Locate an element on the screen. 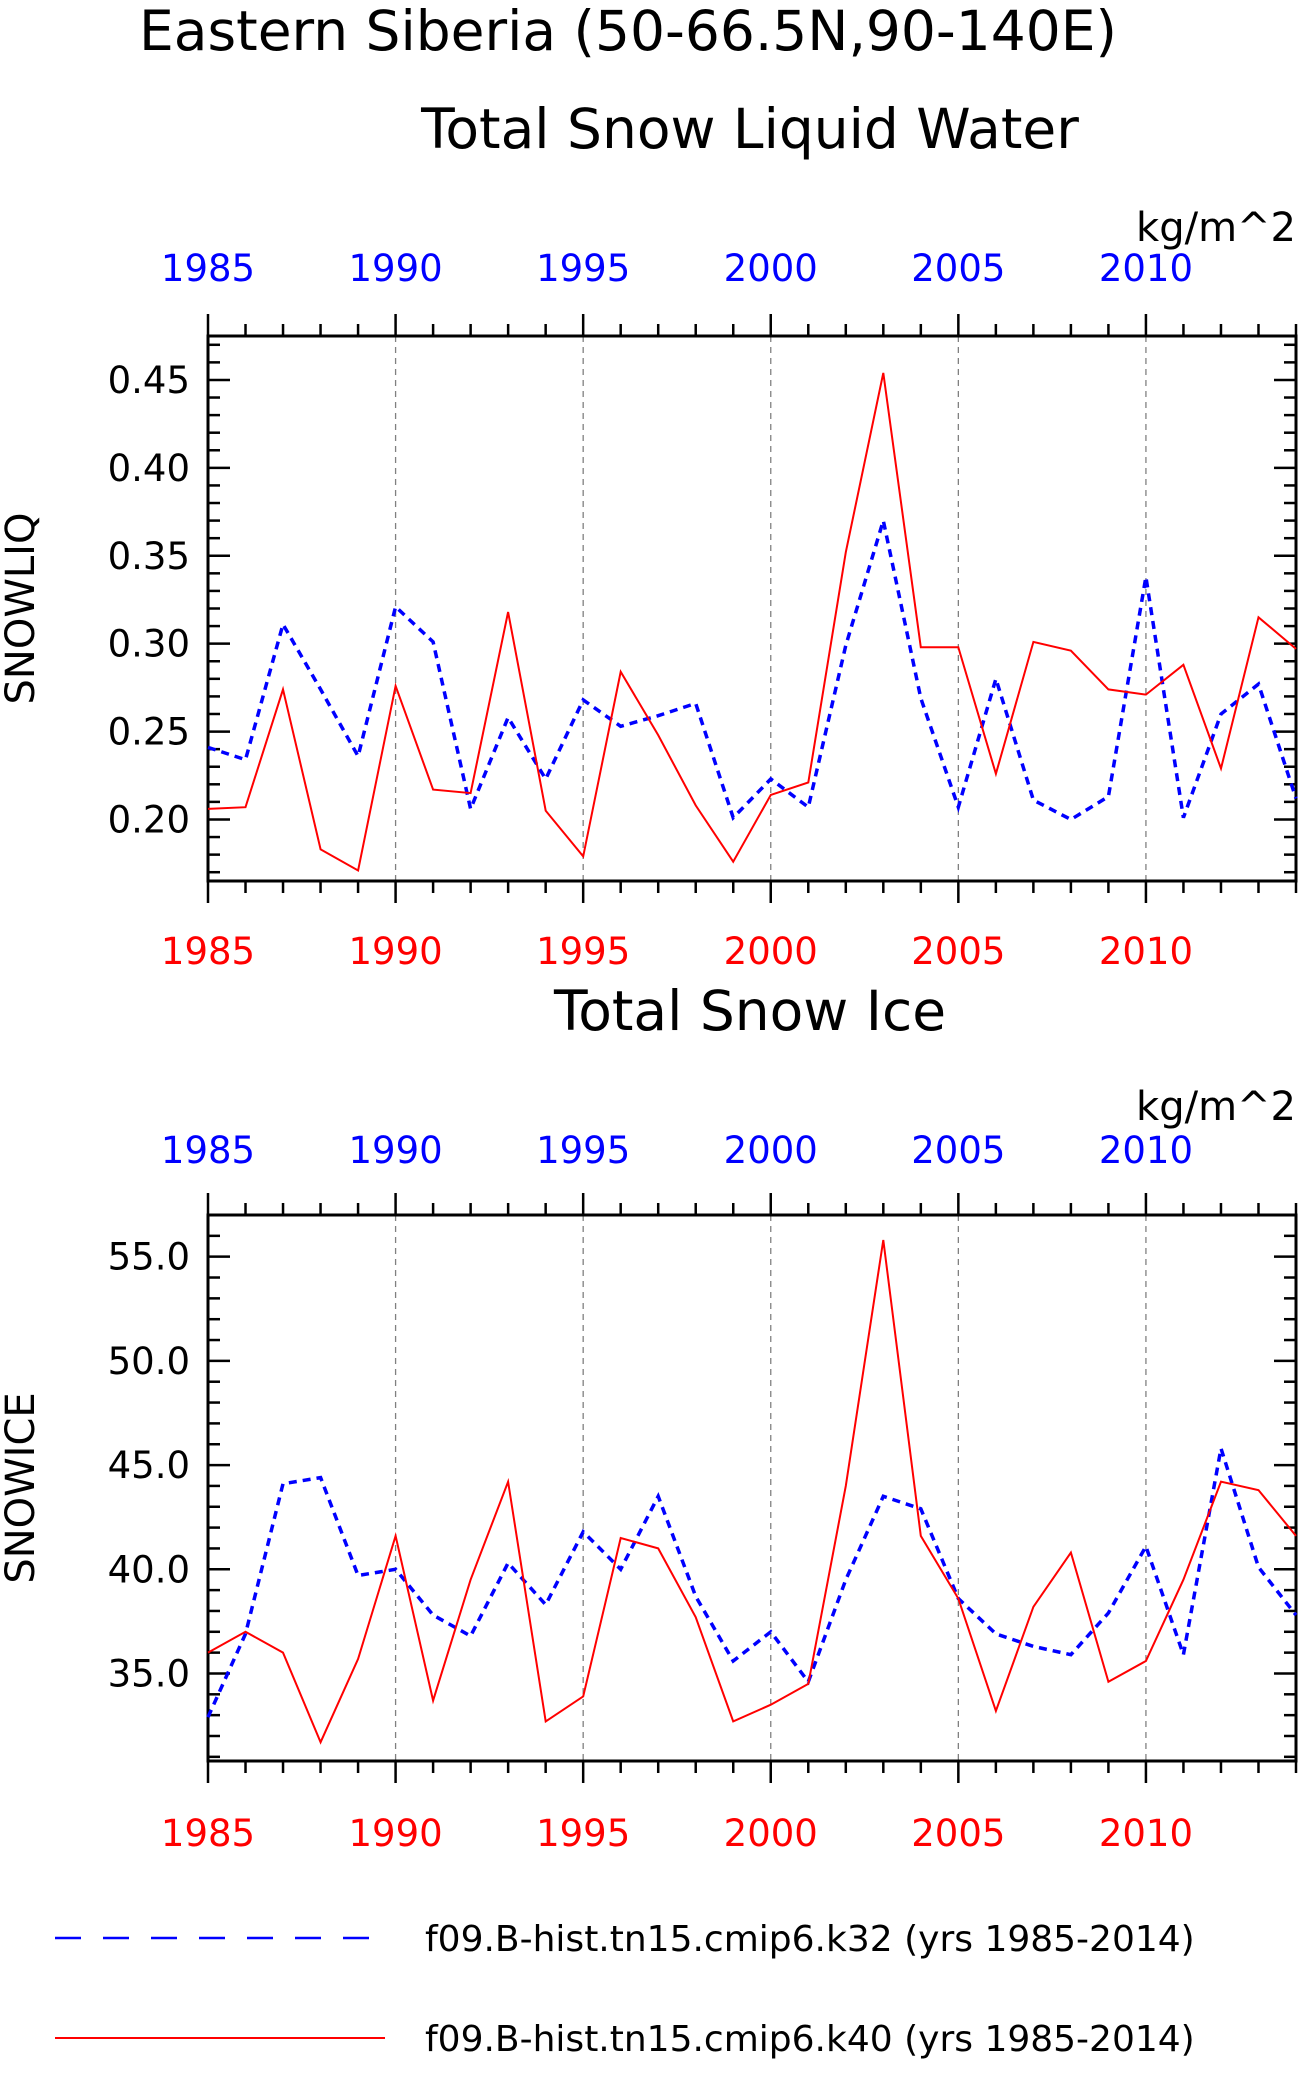 The height and width of the screenshot is (2074, 1299). y-tick-label: 0.25 is located at coordinates (149, 732).